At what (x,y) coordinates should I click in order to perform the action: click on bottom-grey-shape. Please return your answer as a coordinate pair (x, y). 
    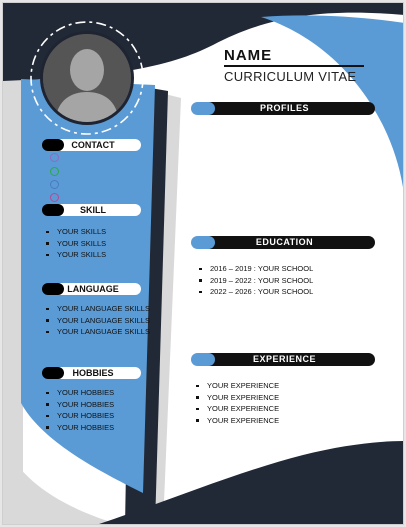
    Looking at the image, I should click on (60, 483).